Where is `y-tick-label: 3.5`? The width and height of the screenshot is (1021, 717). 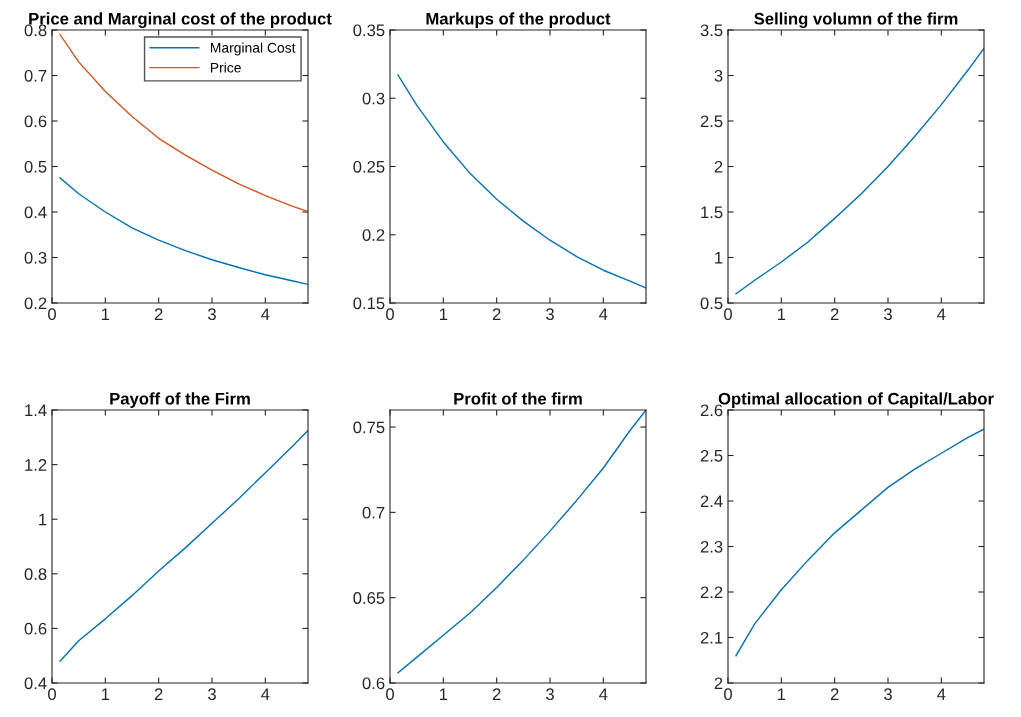 y-tick-label: 3.5 is located at coordinates (711, 30).